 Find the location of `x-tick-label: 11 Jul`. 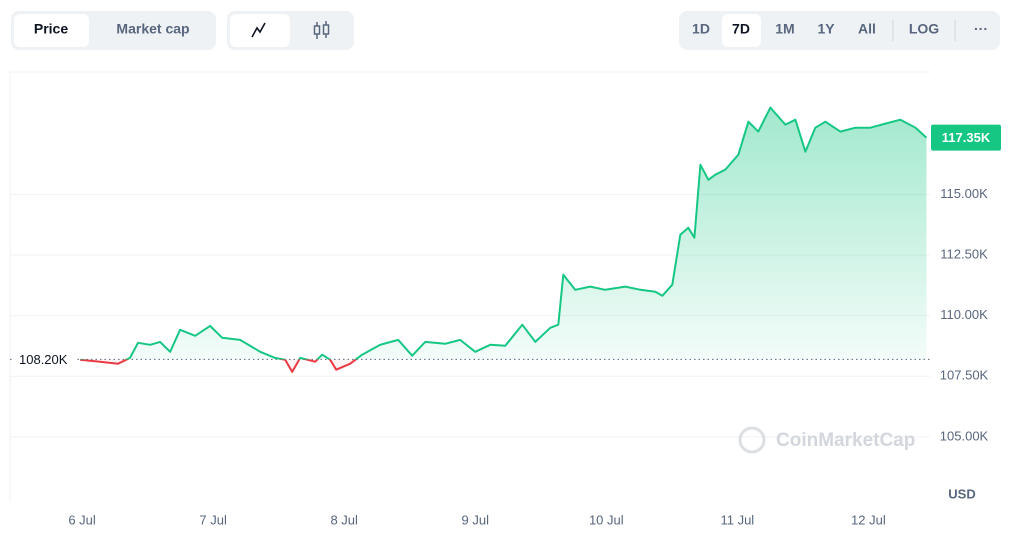

x-tick-label: 11 Jul is located at coordinates (737, 519).